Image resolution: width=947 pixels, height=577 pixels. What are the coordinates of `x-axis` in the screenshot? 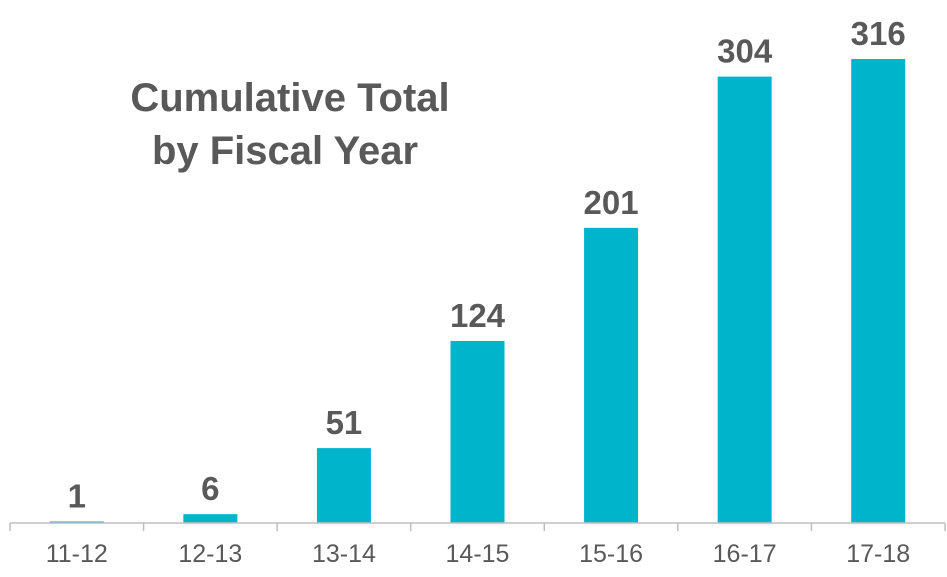 It's located at (477, 526).